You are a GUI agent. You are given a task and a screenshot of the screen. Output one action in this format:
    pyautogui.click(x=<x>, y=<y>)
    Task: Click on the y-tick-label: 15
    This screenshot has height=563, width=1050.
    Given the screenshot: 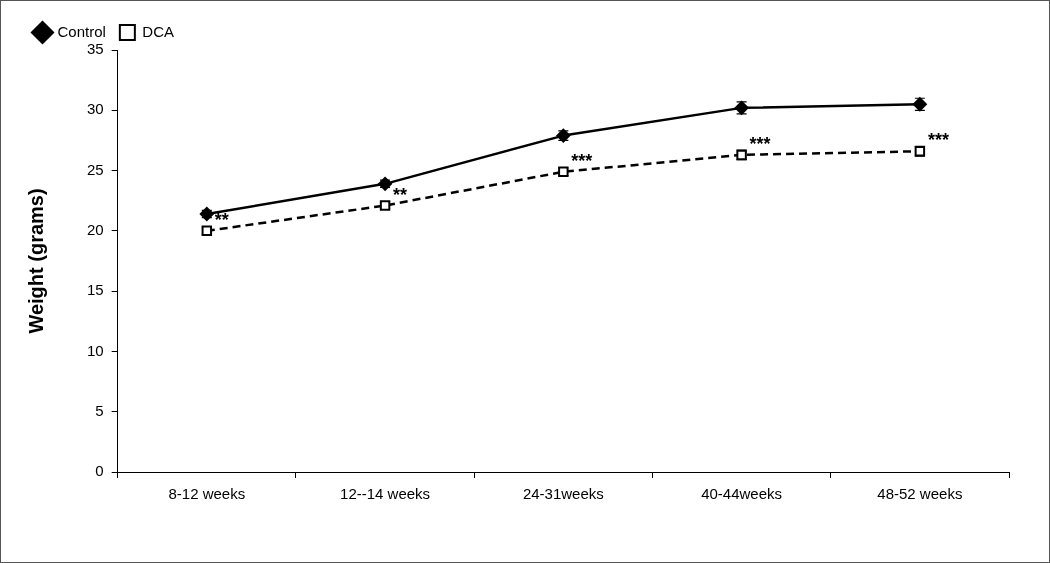 What is the action you would take?
    pyautogui.click(x=95, y=290)
    